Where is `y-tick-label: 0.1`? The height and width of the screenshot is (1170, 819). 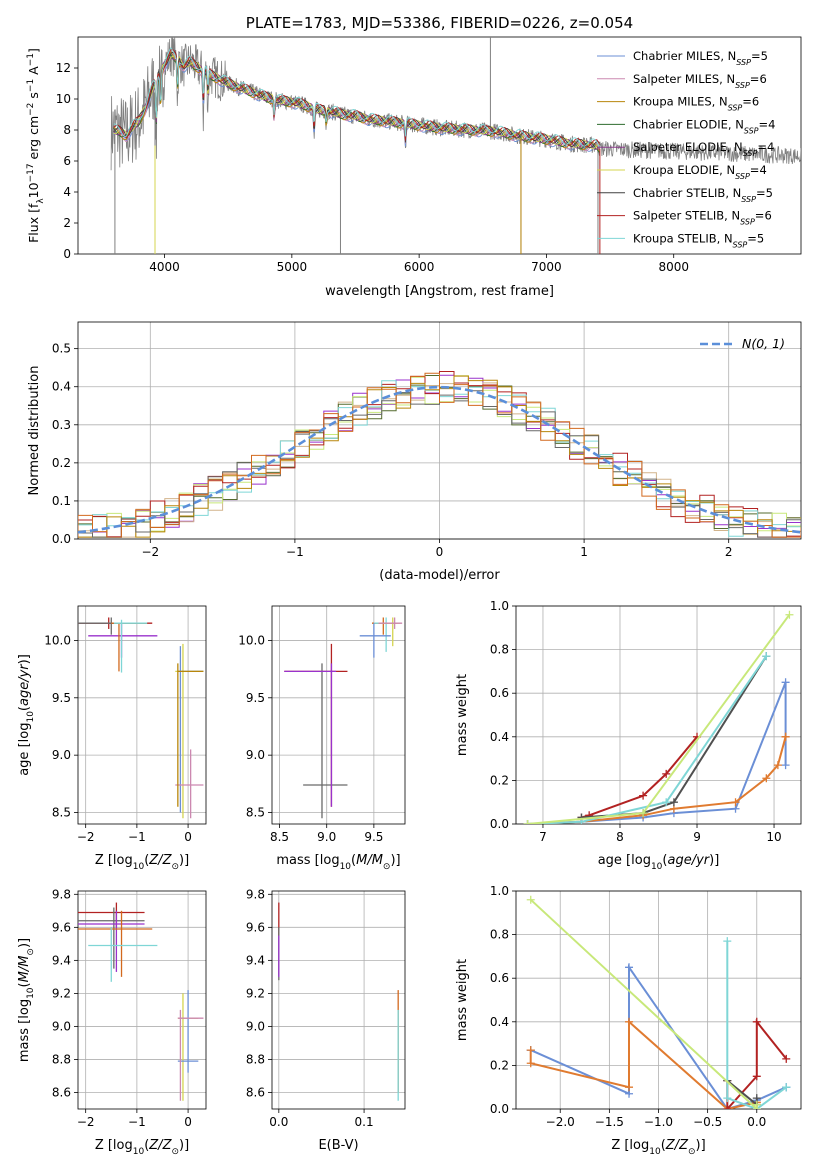
y-tick-label: 0.1 is located at coordinates (61, 501).